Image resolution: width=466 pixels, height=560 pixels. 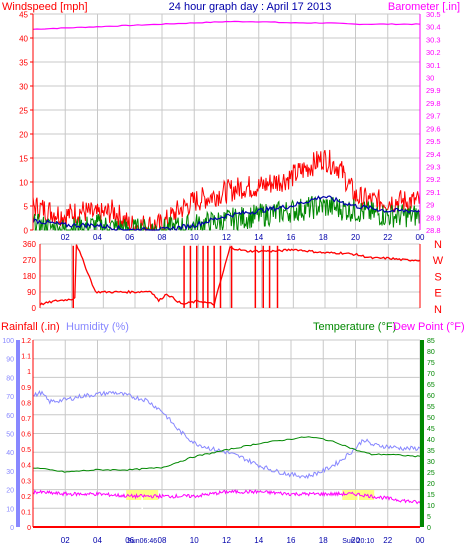 I want to click on barometer-y-tick-label: 29.1, so click(x=433, y=192).